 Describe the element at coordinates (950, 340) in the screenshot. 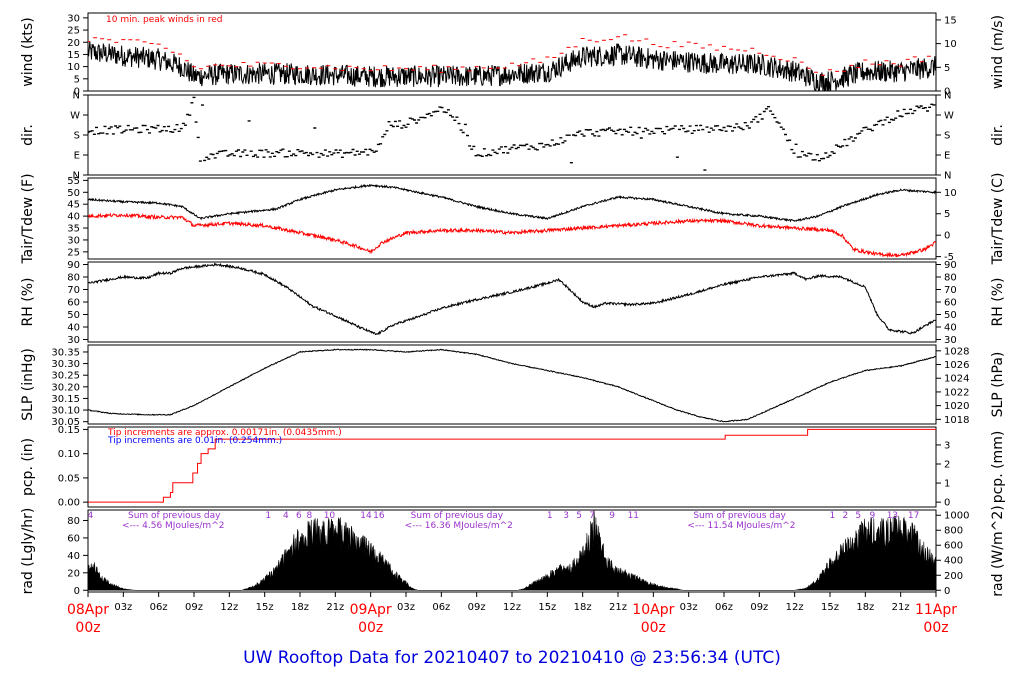

I see `y-tick-label-right-rh: 30` at that location.